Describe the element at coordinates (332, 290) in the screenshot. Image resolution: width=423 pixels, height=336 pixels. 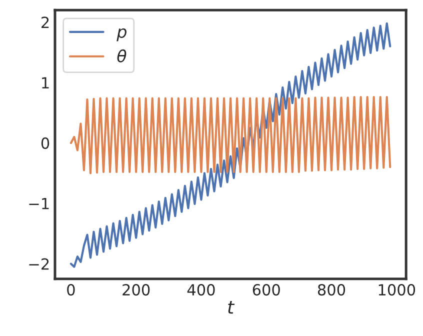
I see `x-tick-label: 800` at that location.